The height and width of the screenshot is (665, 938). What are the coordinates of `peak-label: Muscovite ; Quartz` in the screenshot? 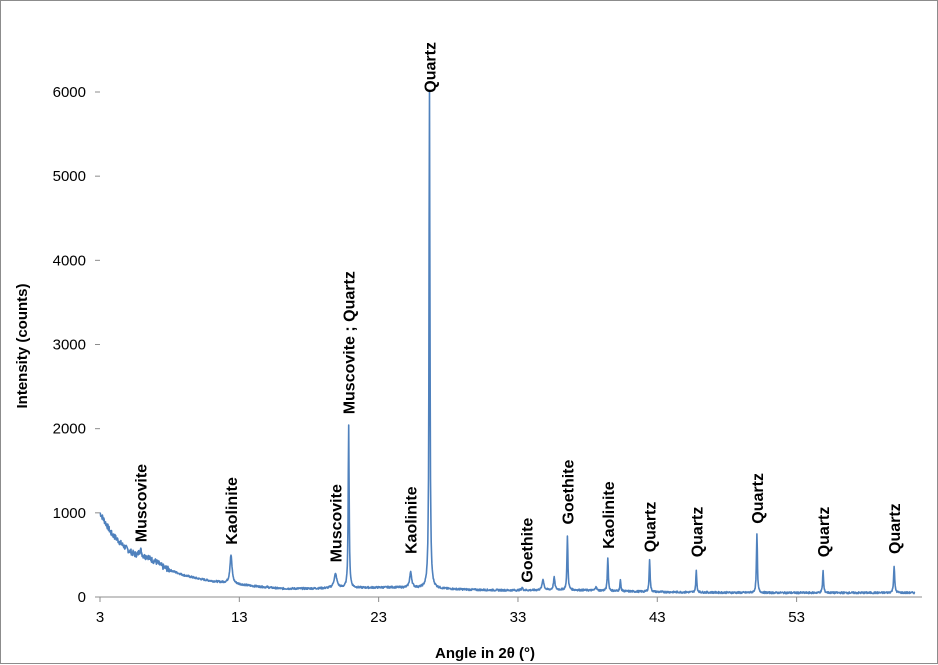 It's located at (350, 342).